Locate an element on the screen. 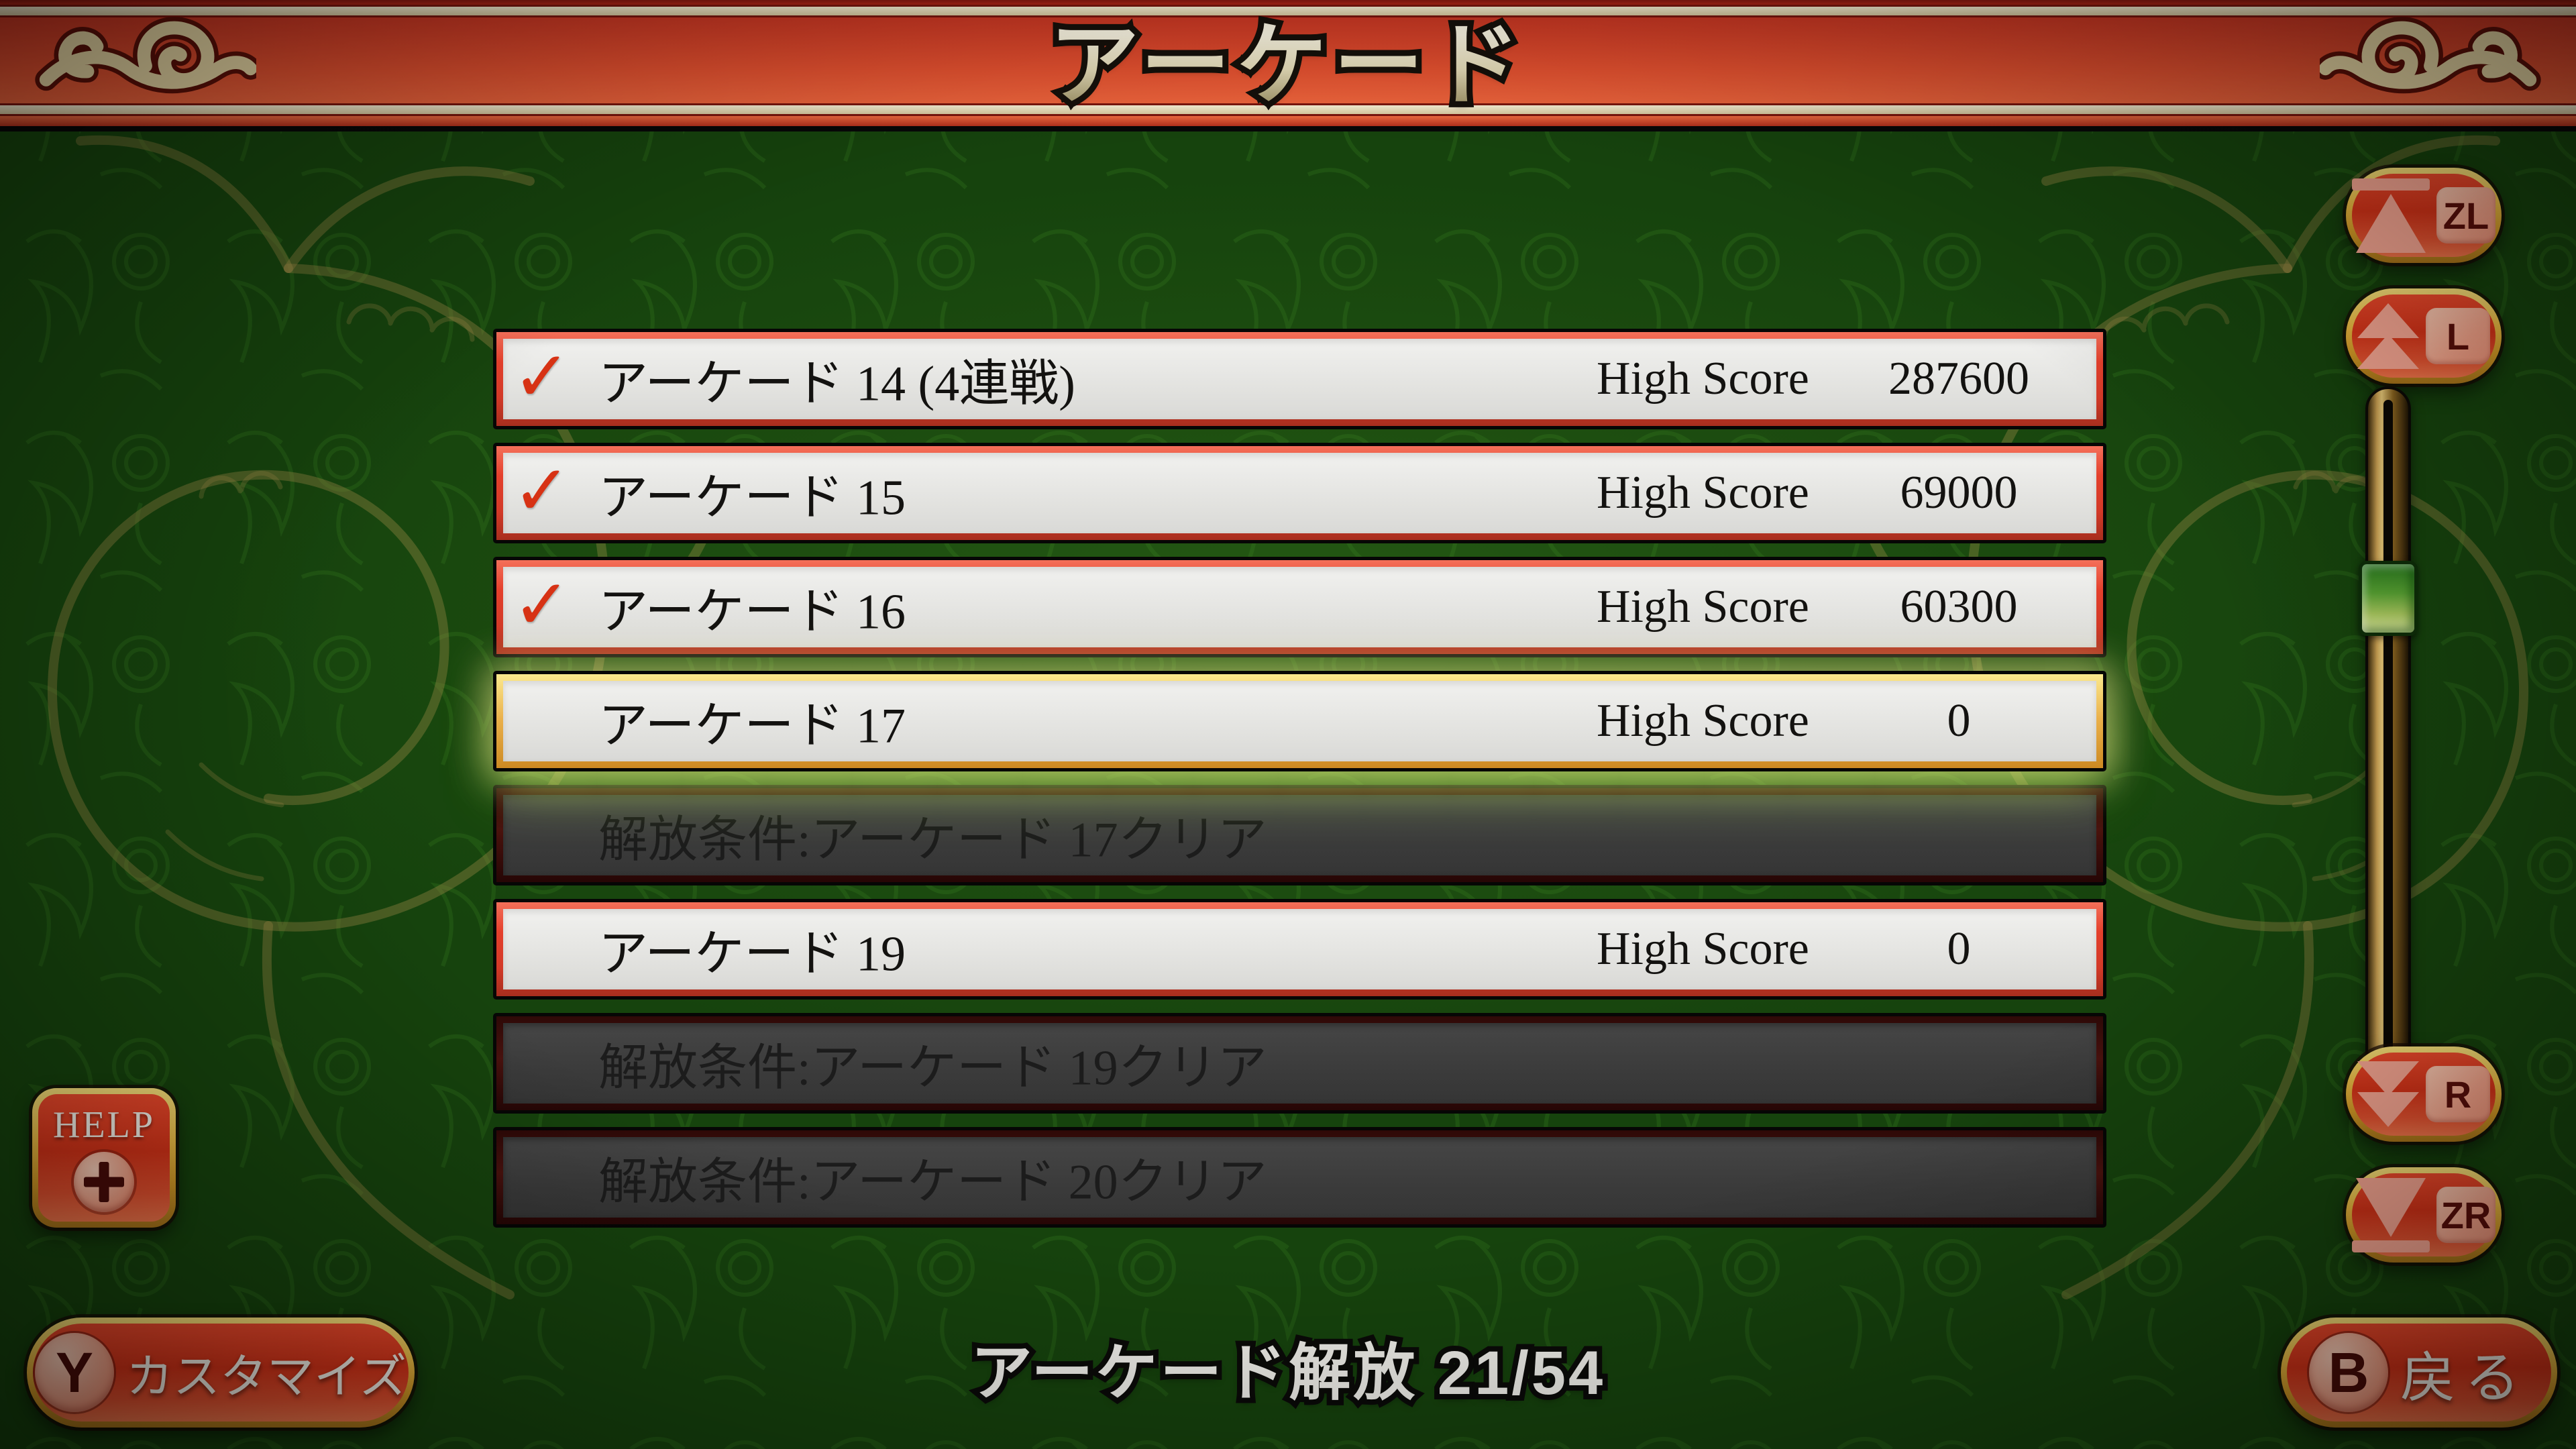  arcade-stage-label: アーケード 17 is located at coordinates (752, 726).